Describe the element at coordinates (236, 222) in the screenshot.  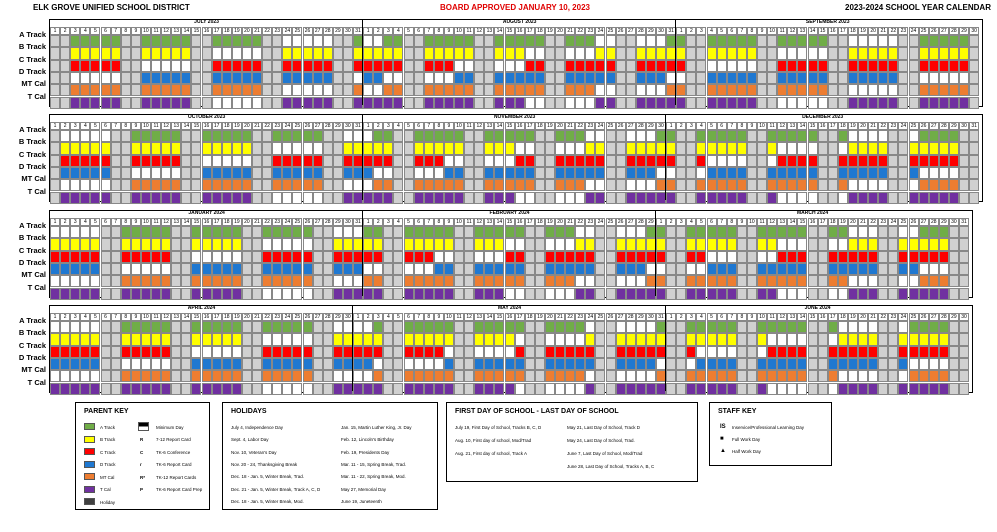
I see `day-number: 19` at that location.